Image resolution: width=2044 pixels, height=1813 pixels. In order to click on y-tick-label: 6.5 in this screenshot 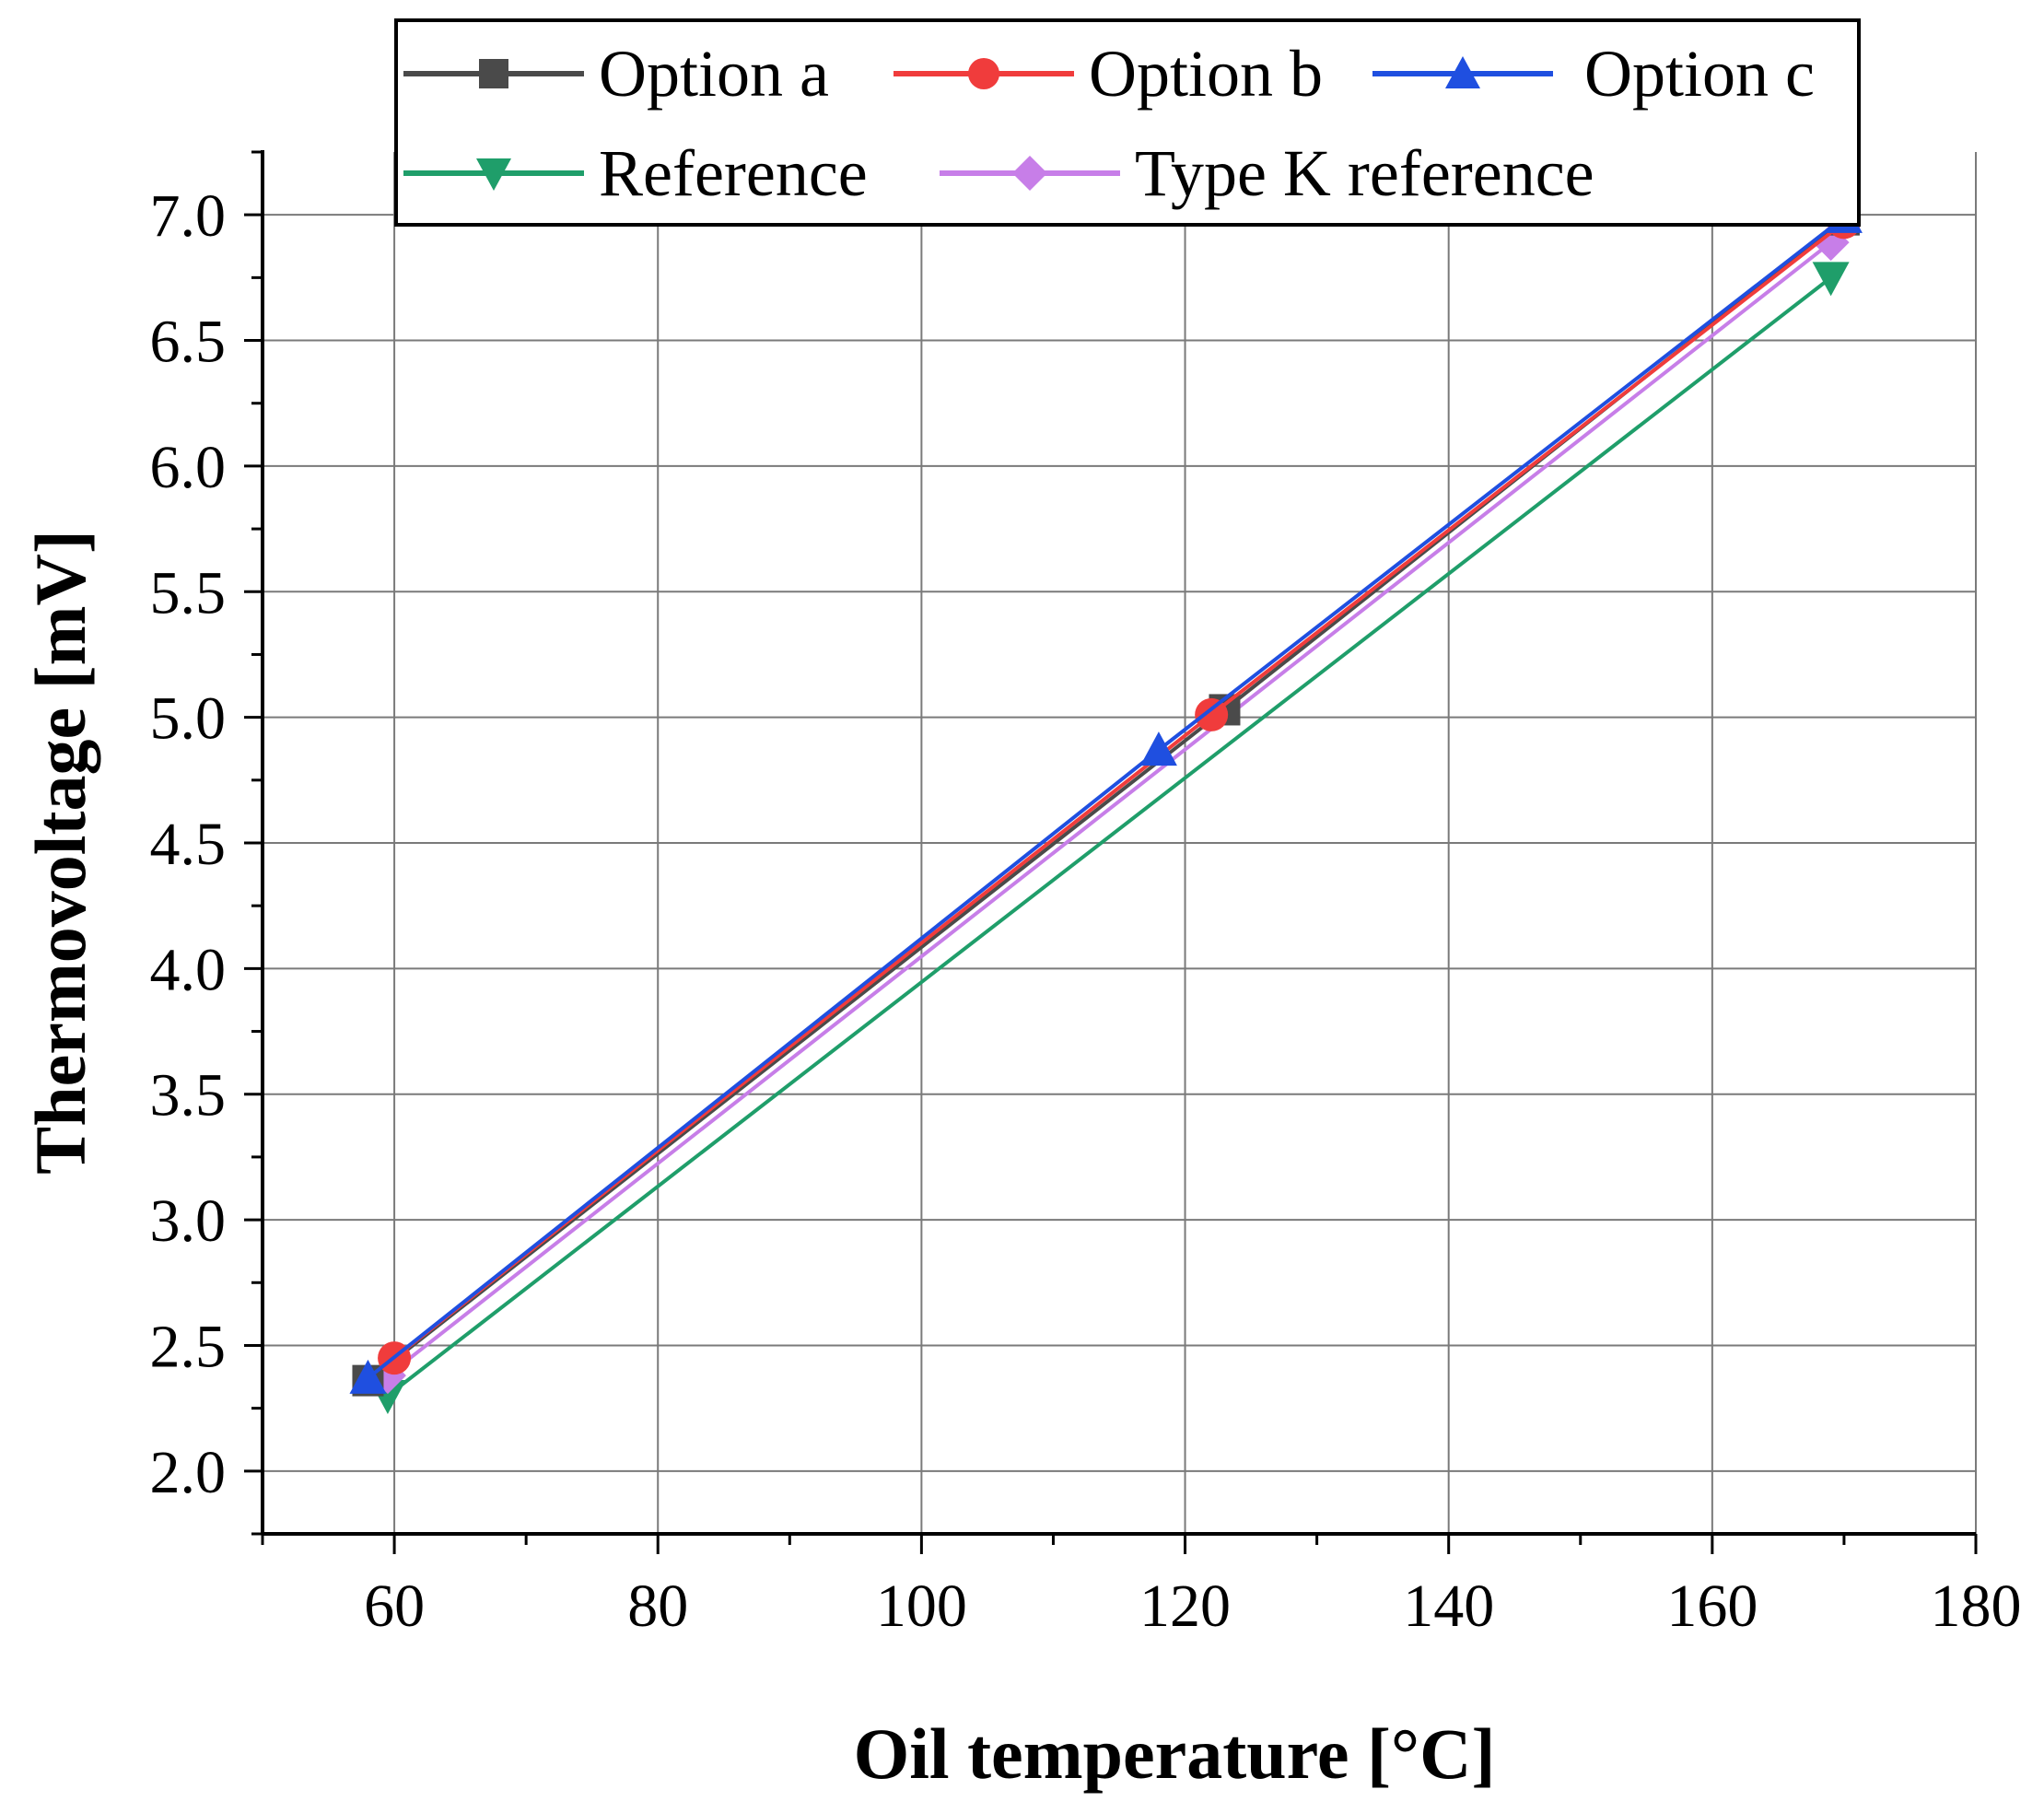, I will do `click(188, 343)`.